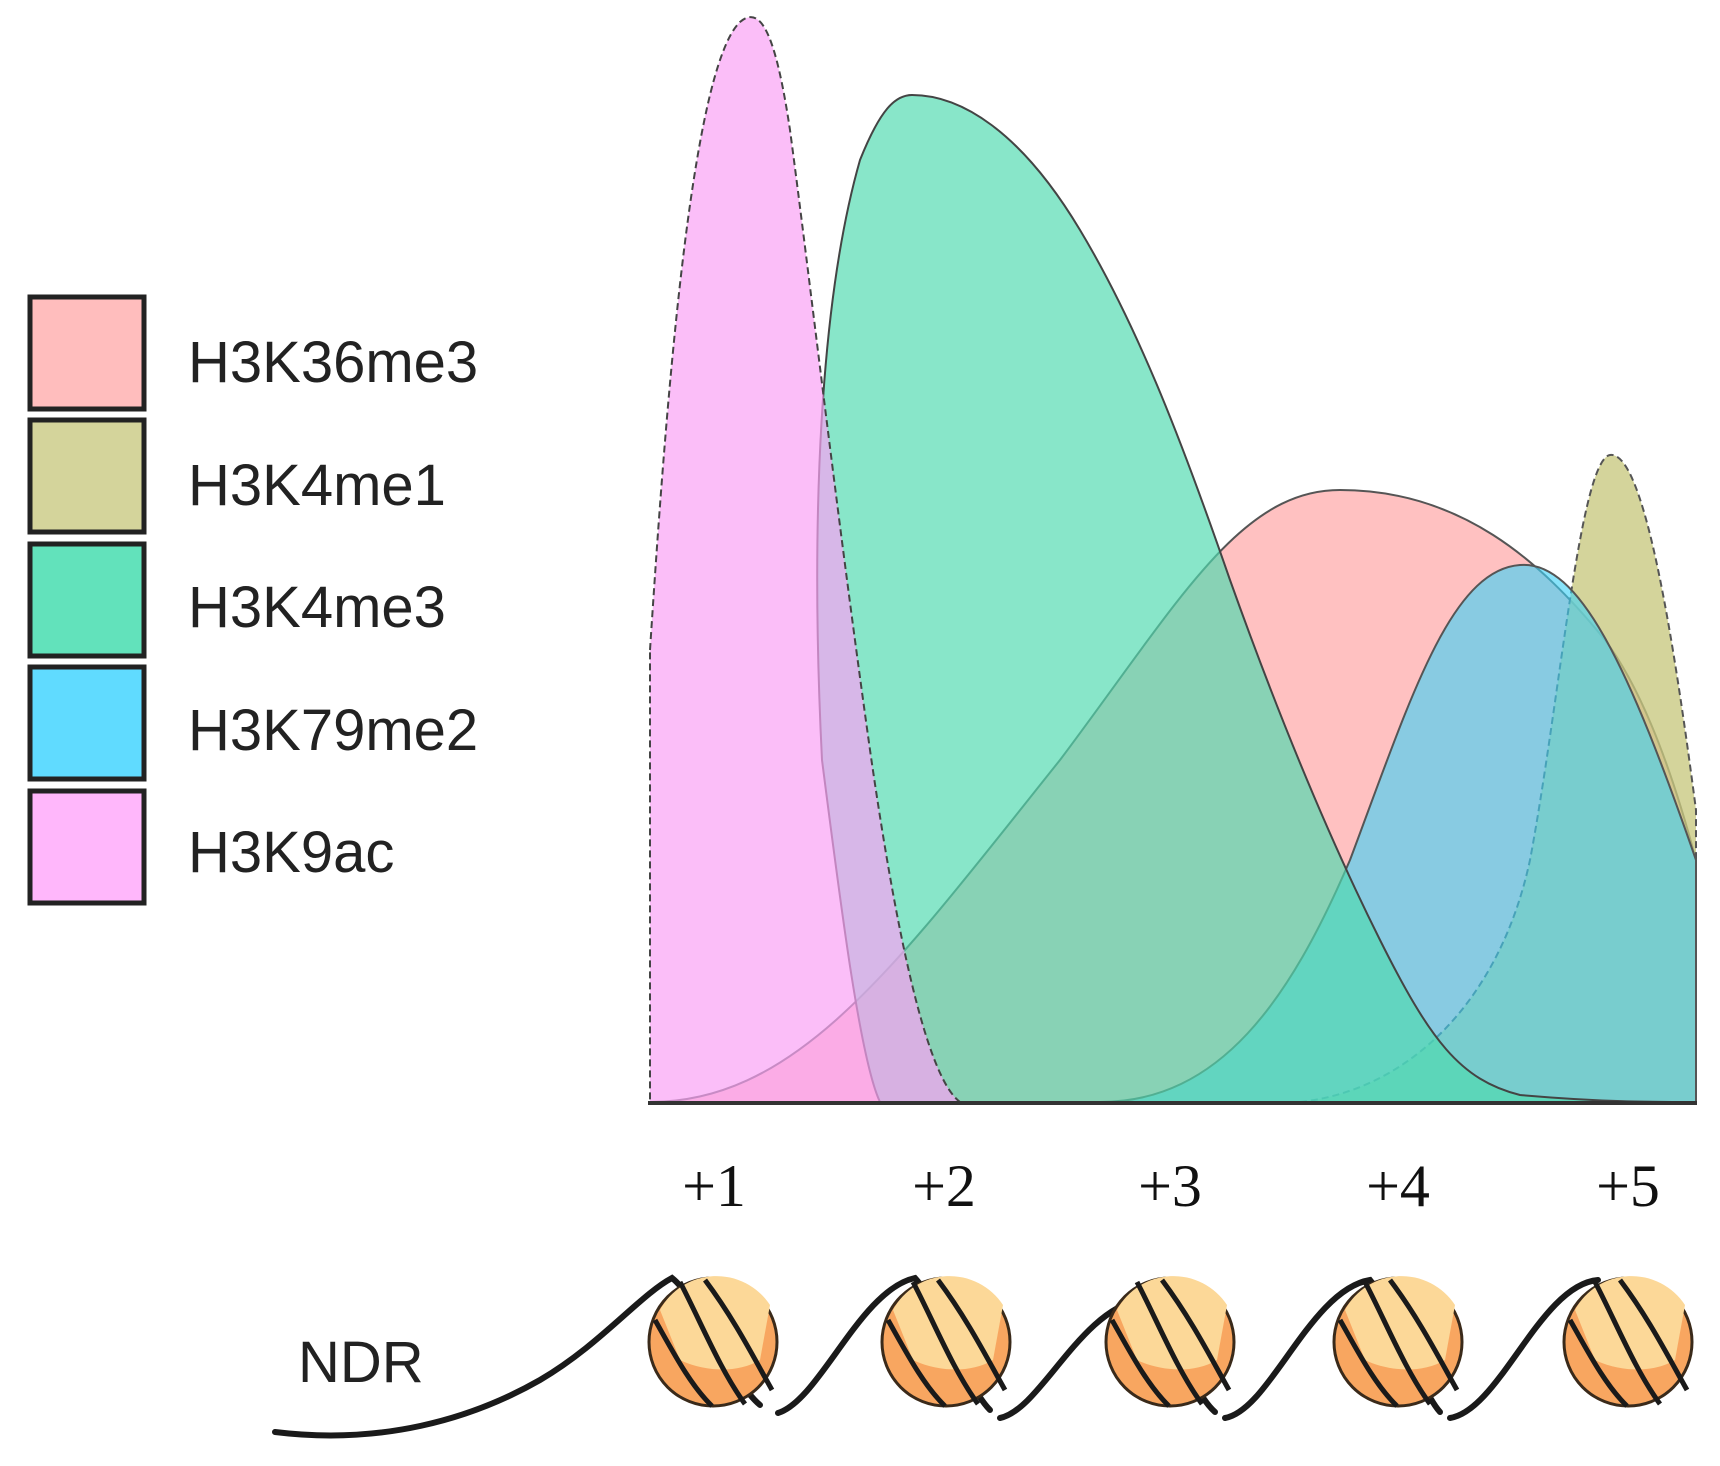 This screenshot has height=1466, width=1720. I want to click on position-label-2: +2, so click(944, 1186).